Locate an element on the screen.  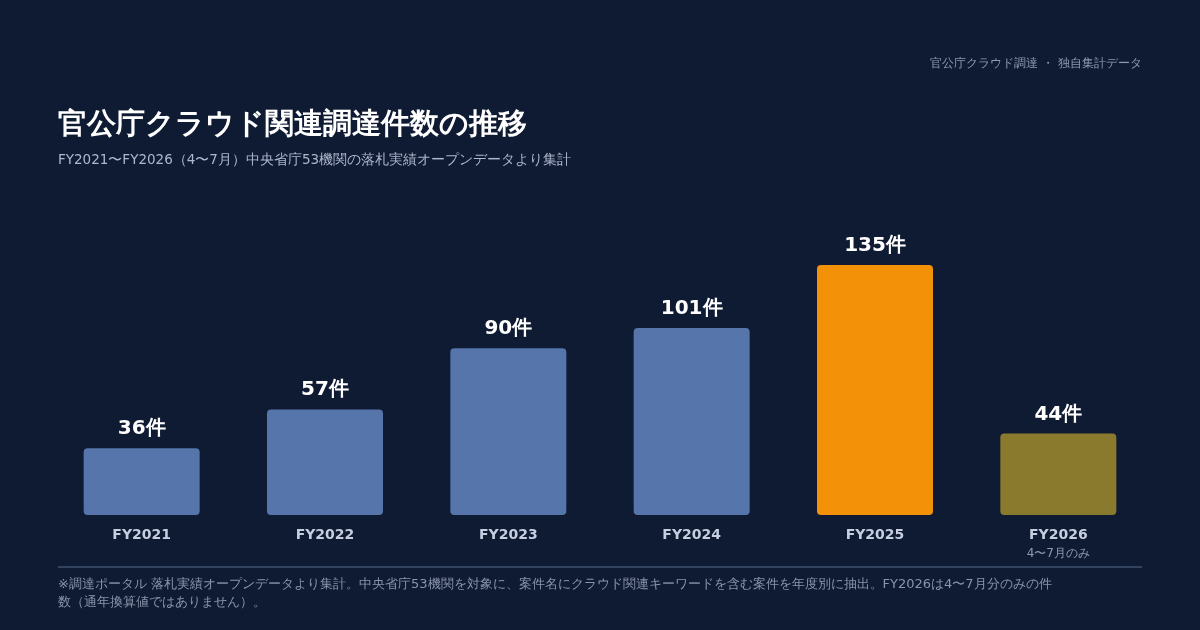
data-label: 90件 is located at coordinates (508, 327).